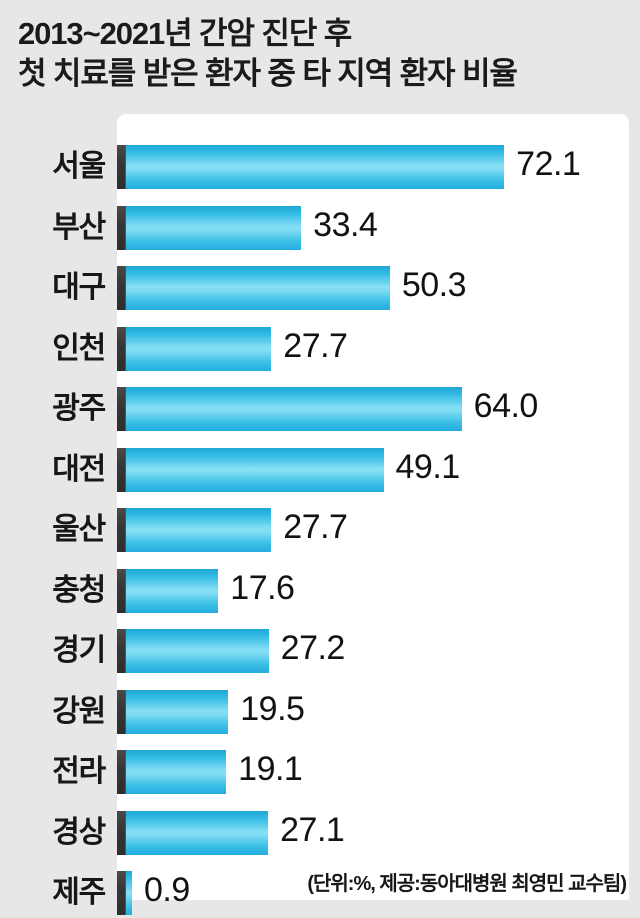 The height and width of the screenshot is (918, 640). What do you see at coordinates (270, 769) in the screenshot?
I see `bar-value-label: 19.1` at bounding box center [270, 769].